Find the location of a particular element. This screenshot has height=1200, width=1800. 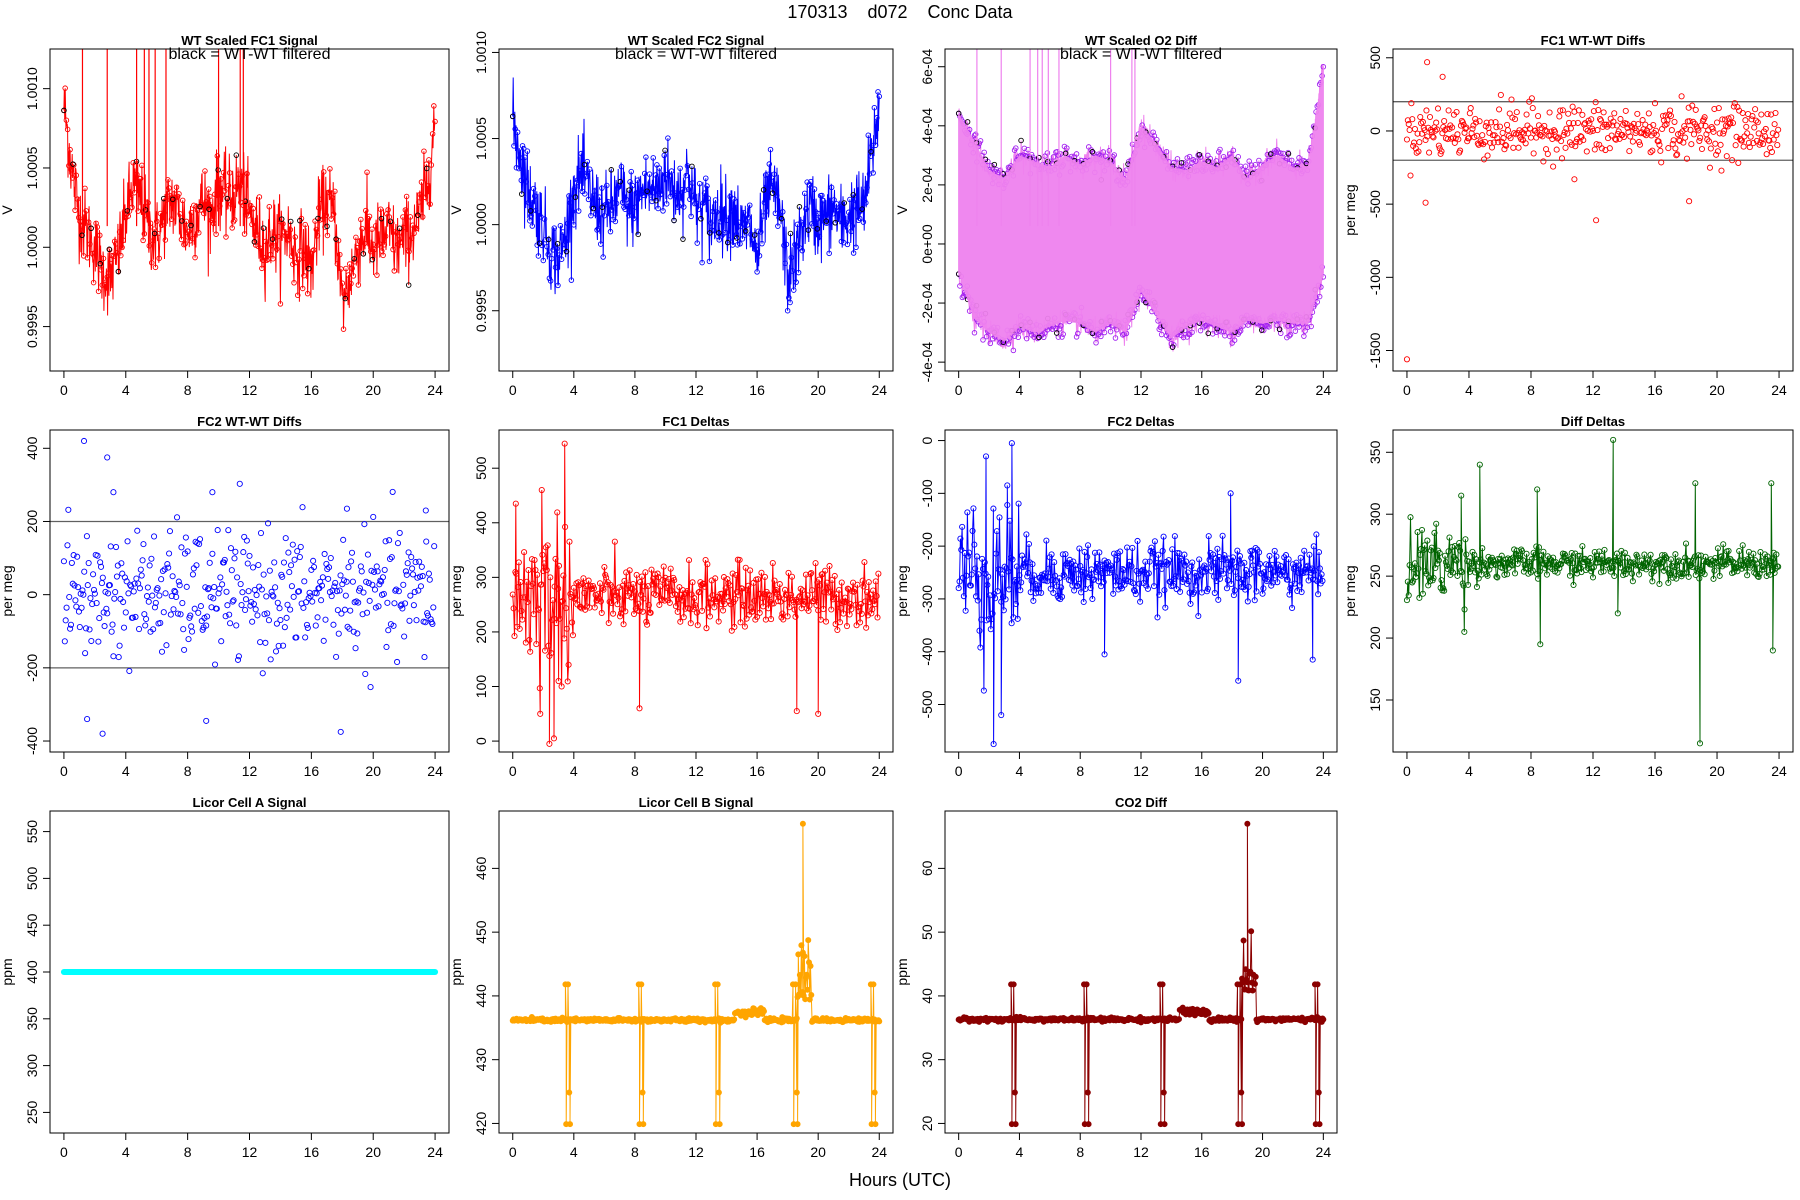

plot-frame is located at coordinates (696, 210).